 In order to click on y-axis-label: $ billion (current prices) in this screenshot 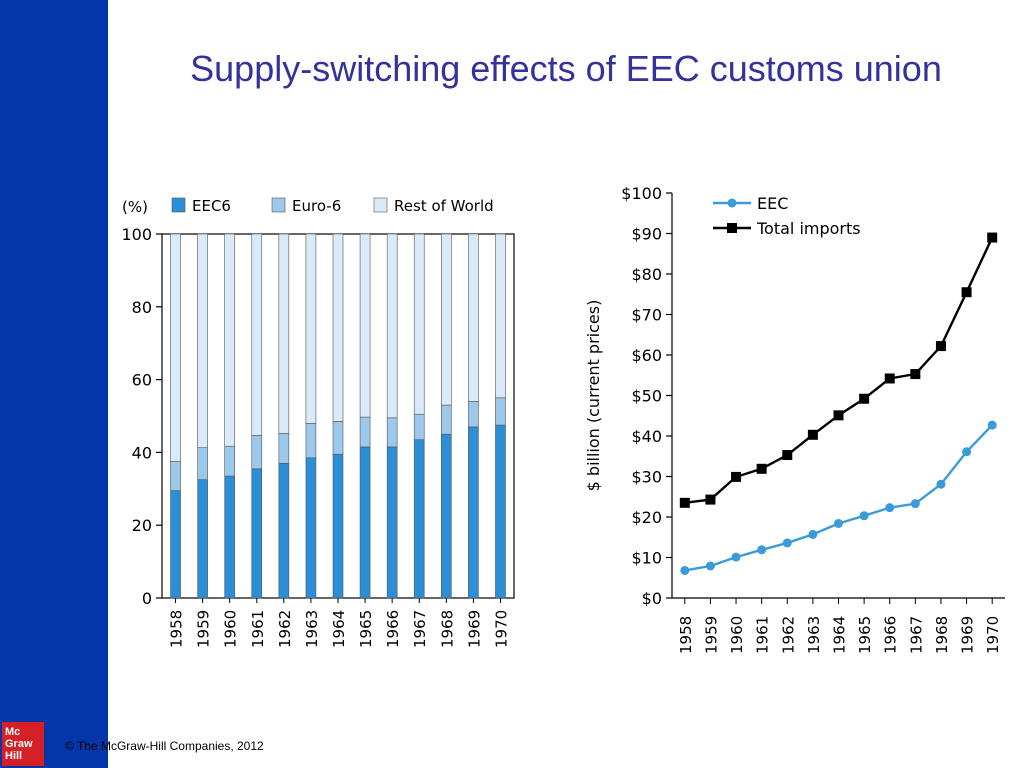, I will do `click(593, 396)`.